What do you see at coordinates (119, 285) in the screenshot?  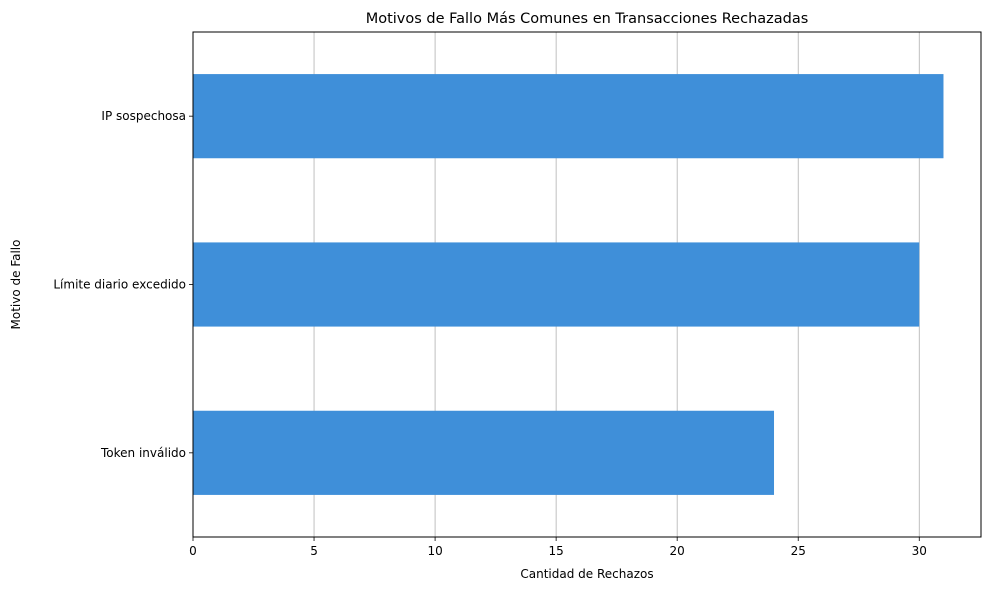 I see `y-tick-label: Límite diario excedido` at bounding box center [119, 285].